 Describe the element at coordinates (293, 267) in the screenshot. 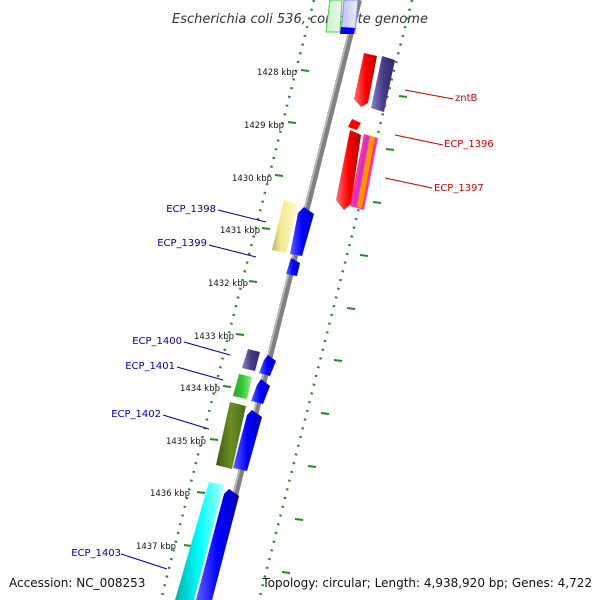

I see `gene-feature-ecp1399` at that location.